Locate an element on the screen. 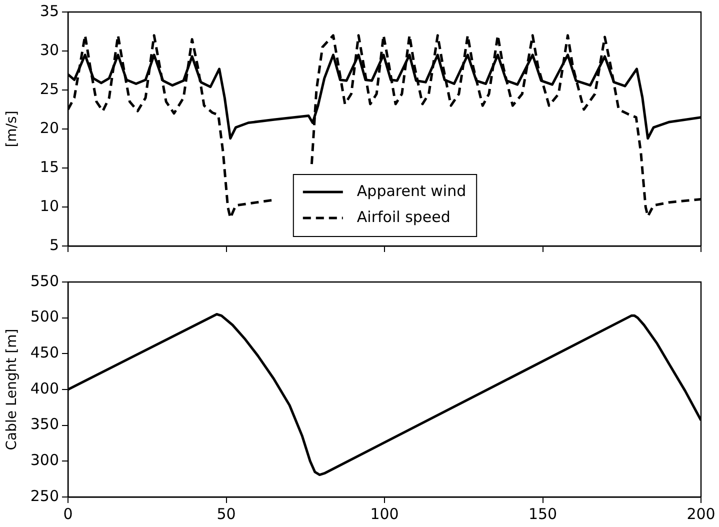  y-axis-title: Cable Lenght [m] is located at coordinates (12, 389).